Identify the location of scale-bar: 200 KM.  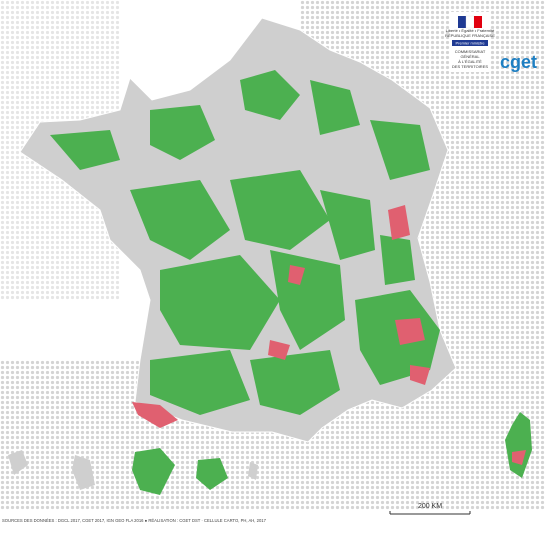
(430, 509).